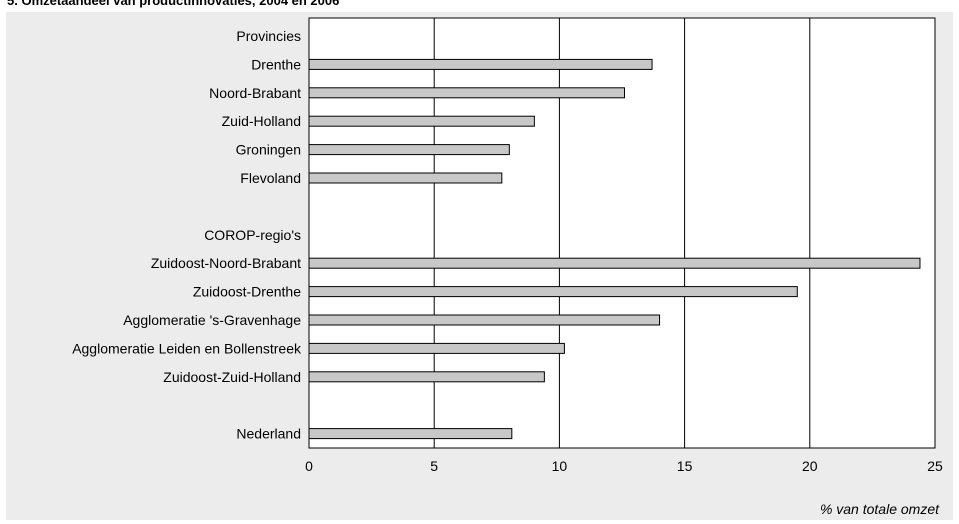 The height and width of the screenshot is (524, 959). What do you see at coordinates (252, 235) in the screenshot?
I see `group-header-label: COROP-regio's` at bounding box center [252, 235].